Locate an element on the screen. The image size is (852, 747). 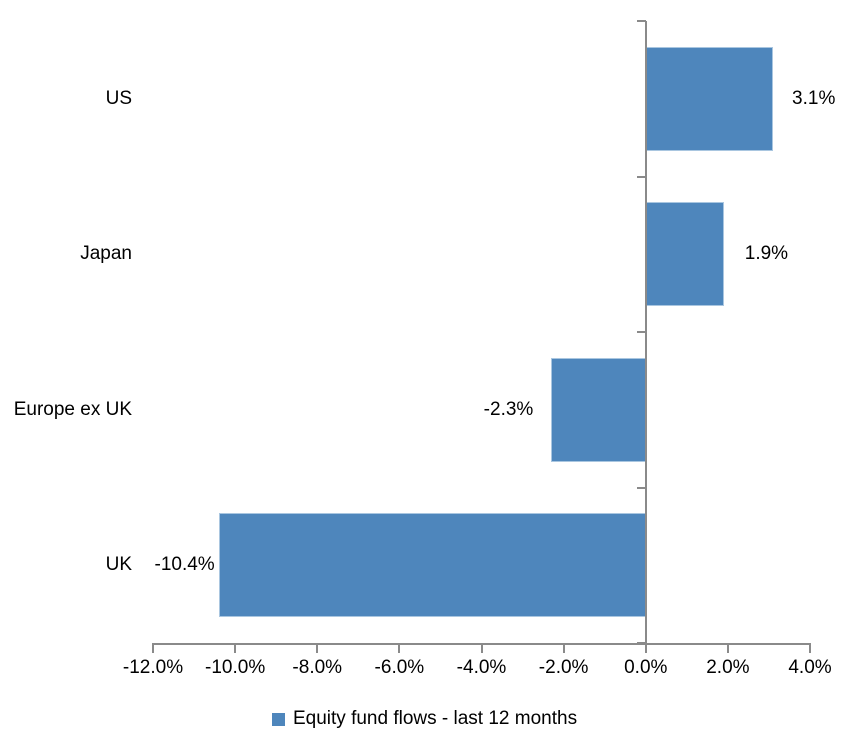
legend-marker-icon is located at coordinates (278, 719).